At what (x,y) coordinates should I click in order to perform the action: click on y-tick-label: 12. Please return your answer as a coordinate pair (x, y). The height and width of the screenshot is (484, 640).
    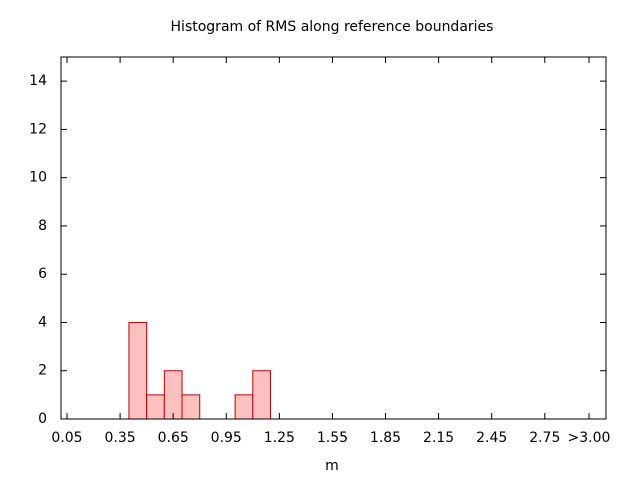
    Looking at the image, I should click on (38, 129).